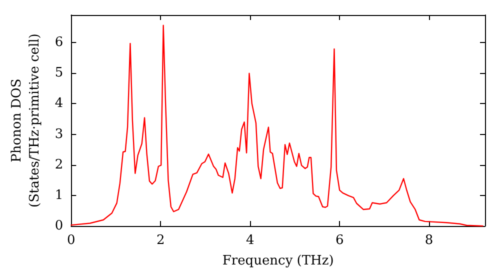  I want to click on x-tick-label: 0, so click(71, 240).